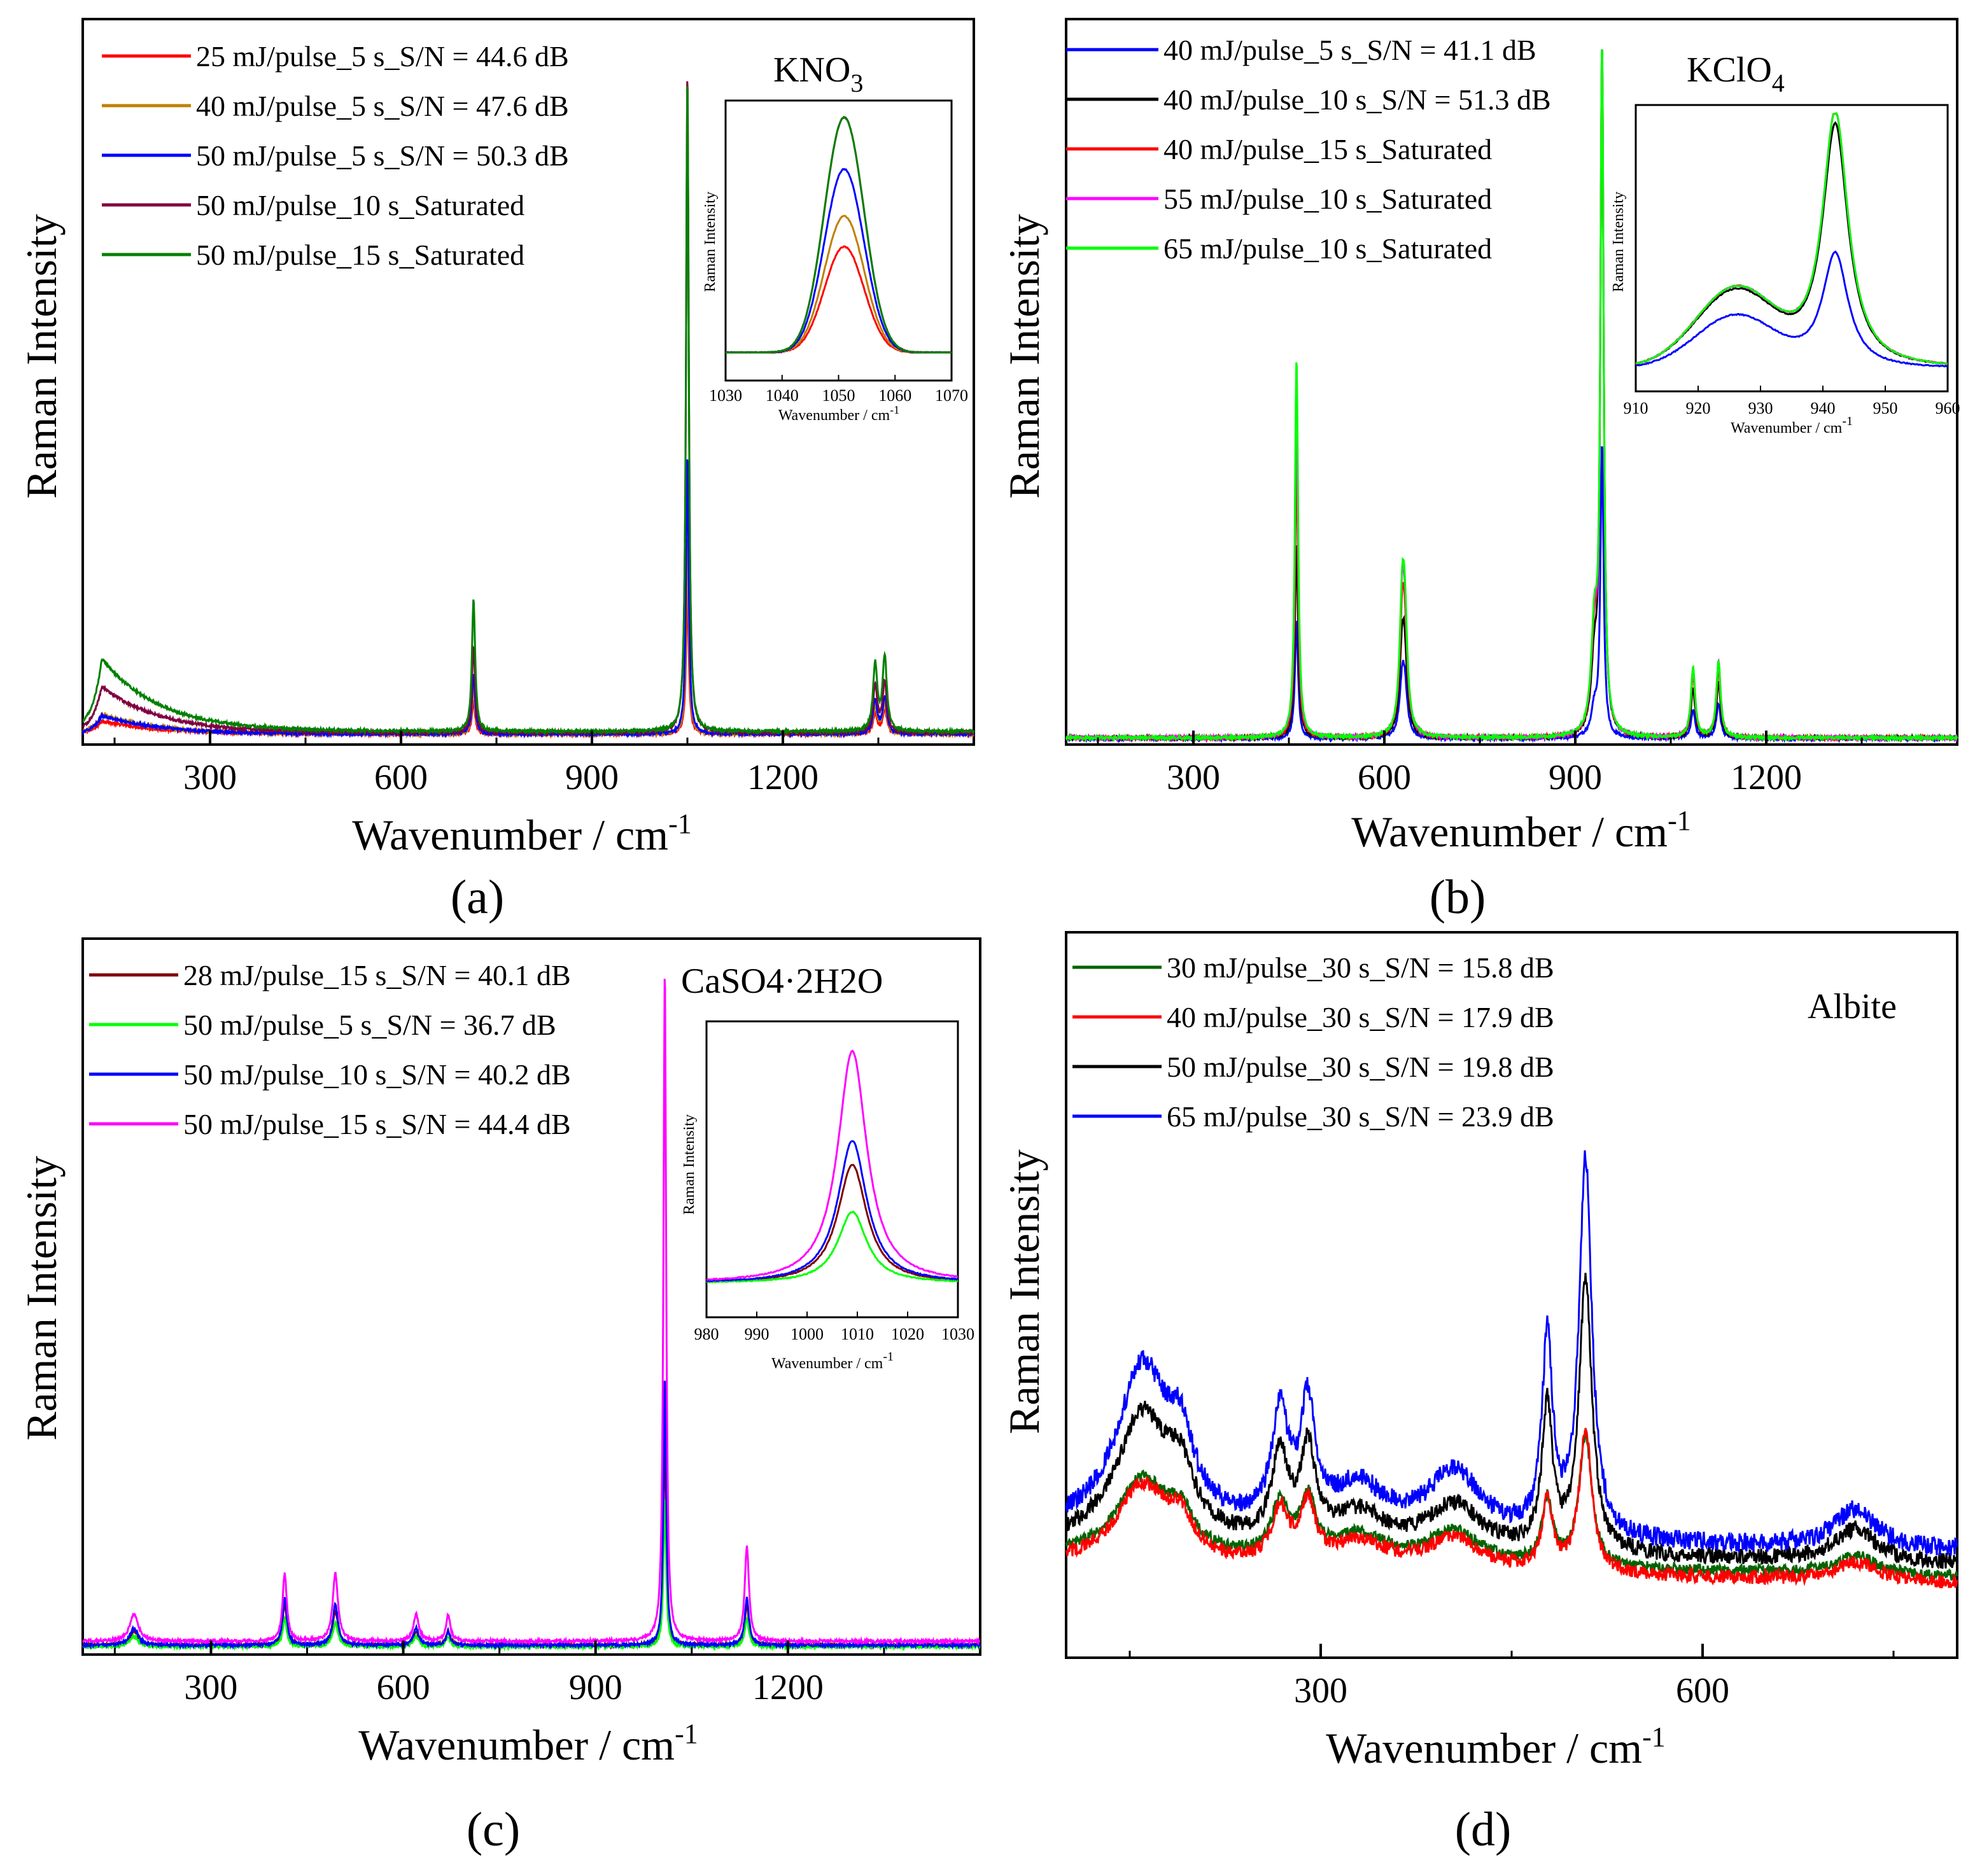 The width and height of the screenshot is (1968, 1876). What do you see at coordinates (1384, 777) in the screenshot?
I see `panel-b-x-tick-label: 600` at bounding box center [1384, 777].